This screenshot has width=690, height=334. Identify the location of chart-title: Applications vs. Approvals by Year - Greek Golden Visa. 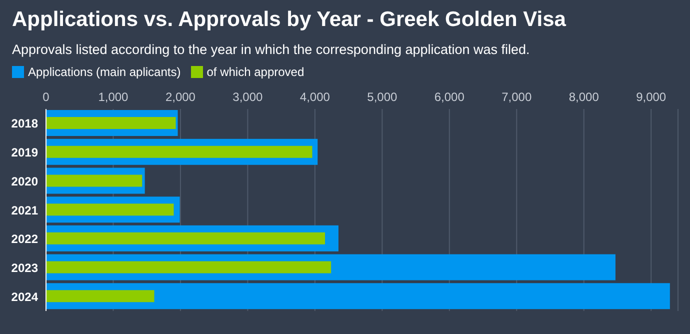
(289, 19).